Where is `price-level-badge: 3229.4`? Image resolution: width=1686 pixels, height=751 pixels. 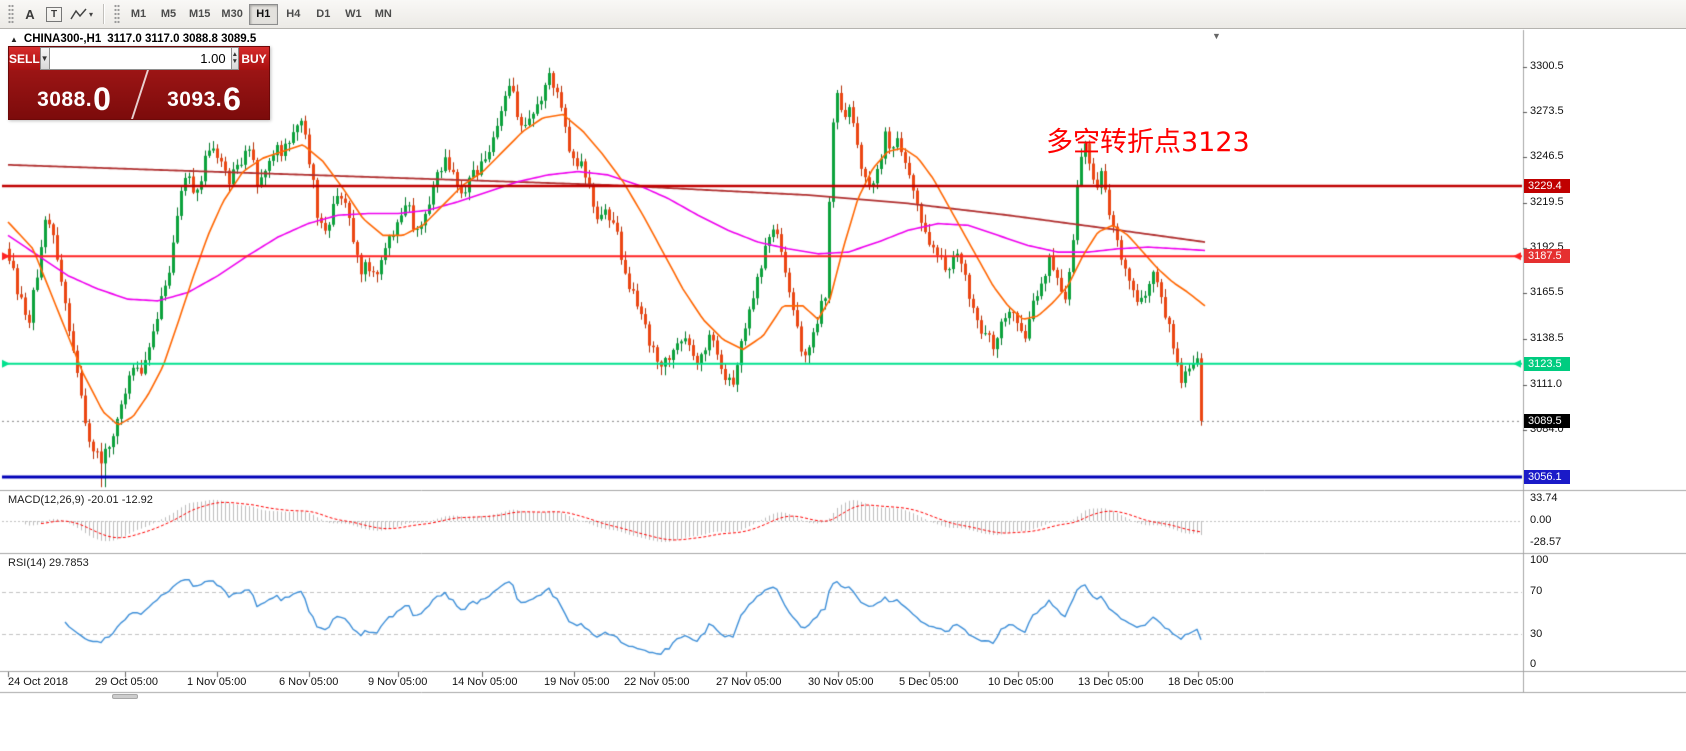 price-level-badge: 3229.4 is located at coordinates (1547, 186).